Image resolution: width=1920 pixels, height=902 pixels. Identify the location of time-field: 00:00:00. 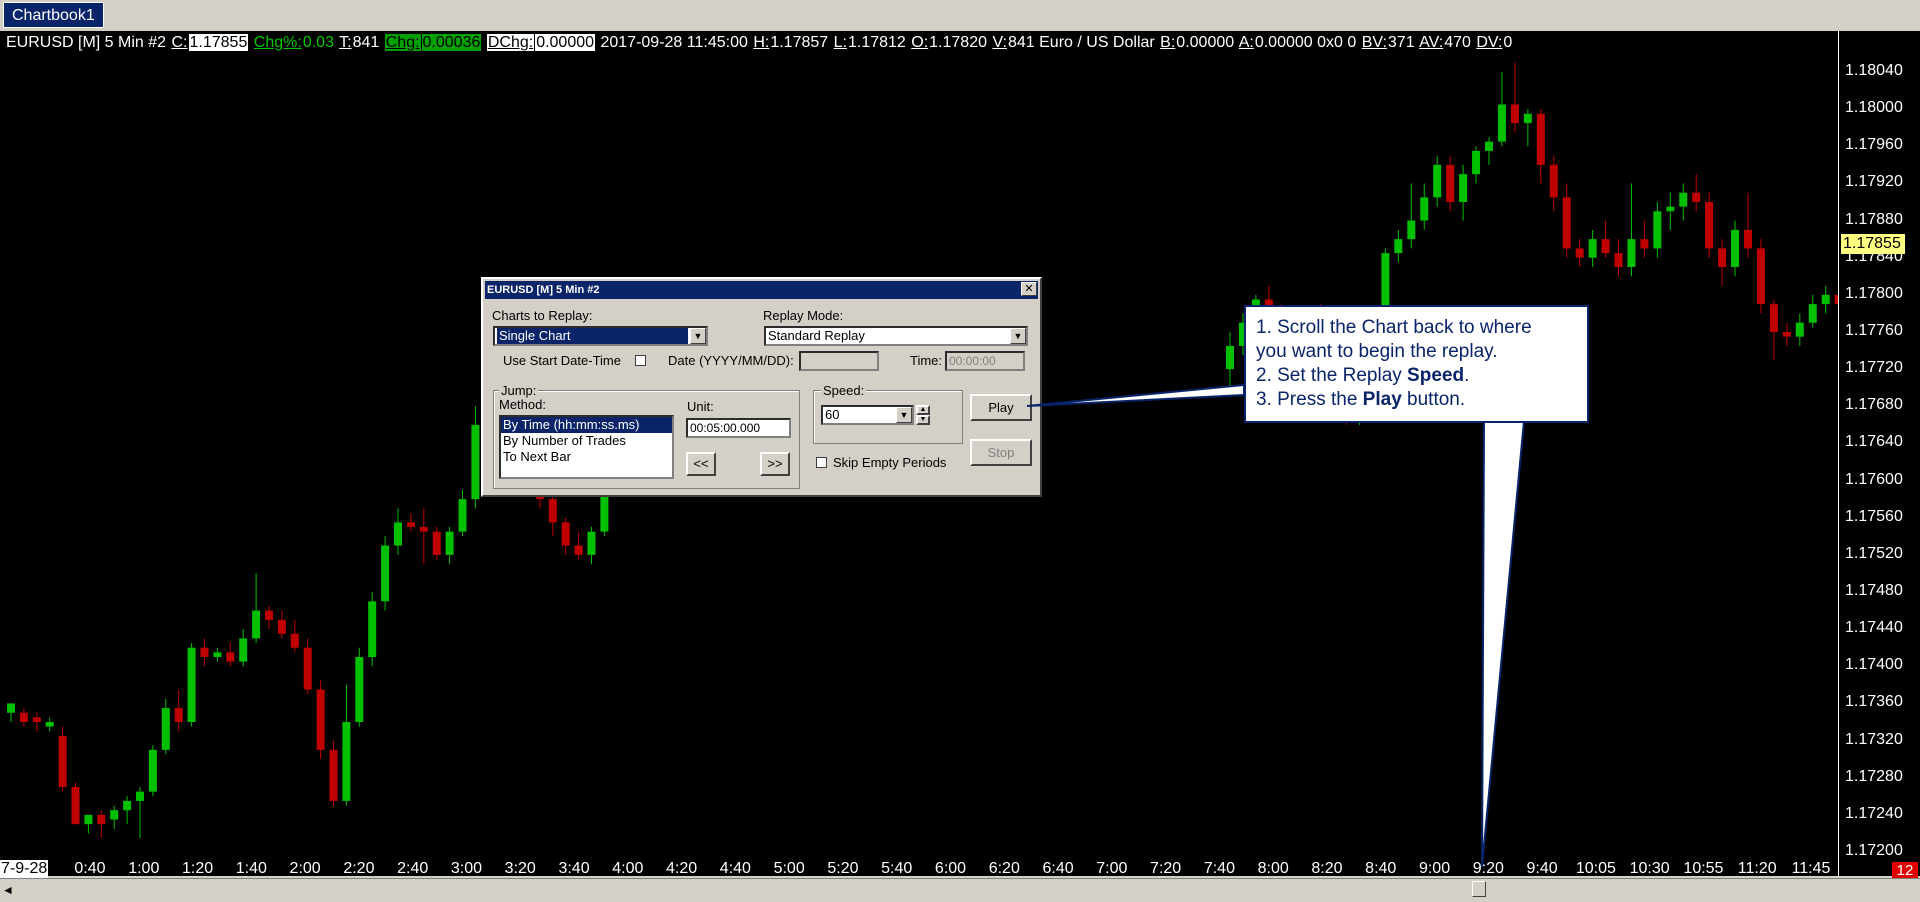
(985, 361).